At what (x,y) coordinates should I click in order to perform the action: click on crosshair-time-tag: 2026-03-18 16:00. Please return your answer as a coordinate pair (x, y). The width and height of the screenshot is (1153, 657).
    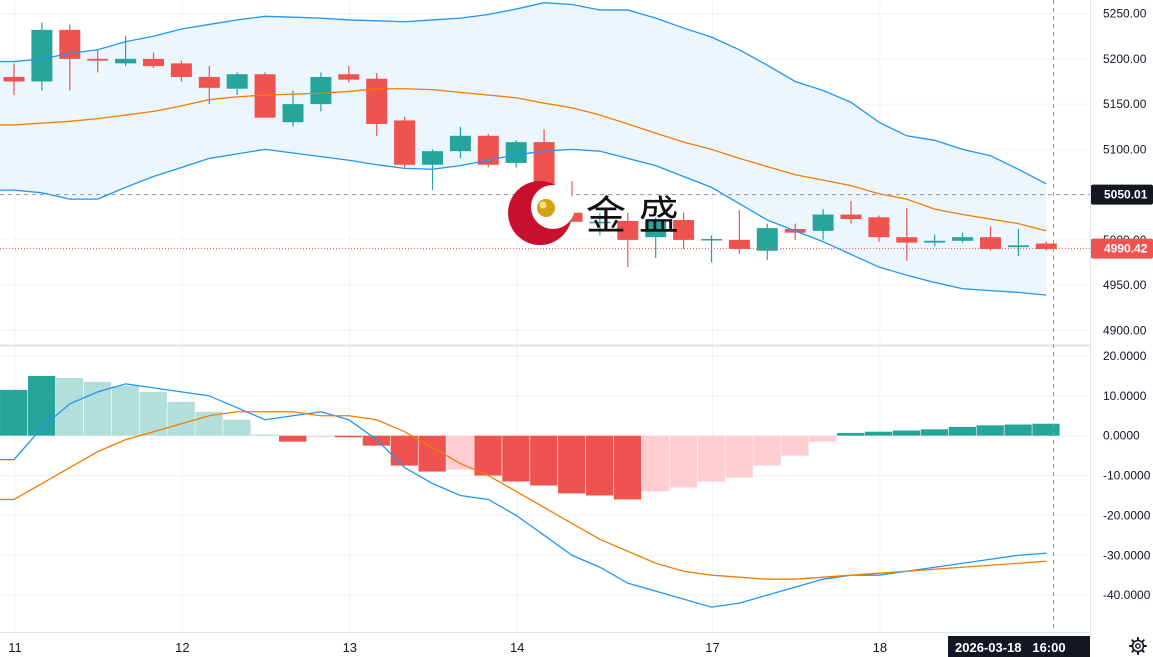
    Looking at the image, I should click on (1019, 646).